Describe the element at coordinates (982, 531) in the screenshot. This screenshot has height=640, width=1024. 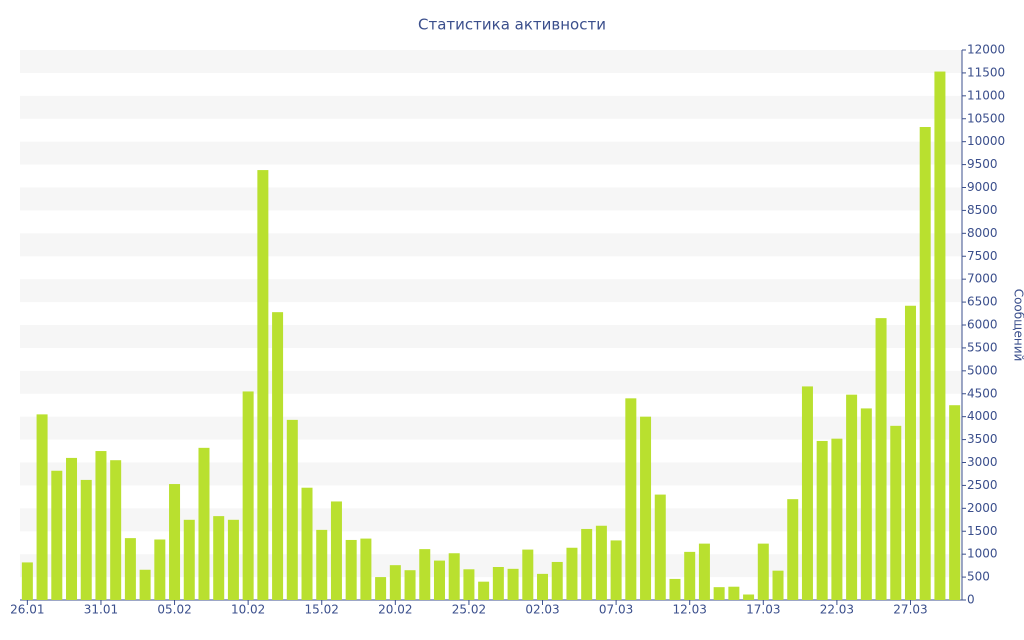
I see `y-tick-label: 1500` at that location.